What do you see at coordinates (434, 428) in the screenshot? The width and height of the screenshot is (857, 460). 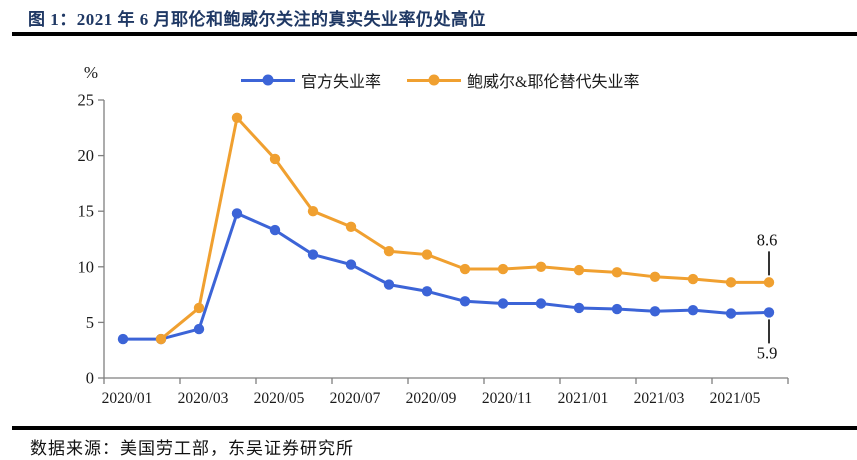 I see `footer-divider` at bounding box center [434, 428].